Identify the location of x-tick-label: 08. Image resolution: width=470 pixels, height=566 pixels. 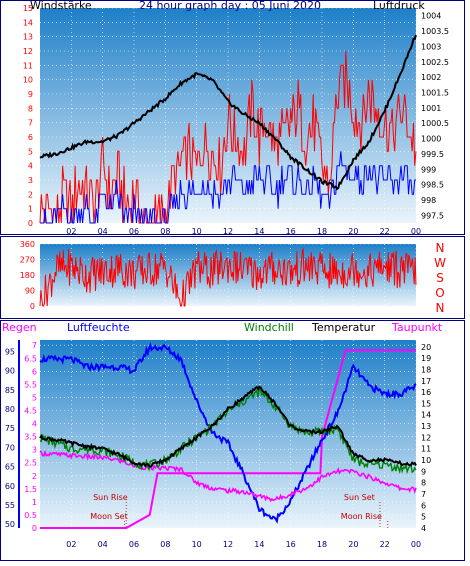
(165, 544).